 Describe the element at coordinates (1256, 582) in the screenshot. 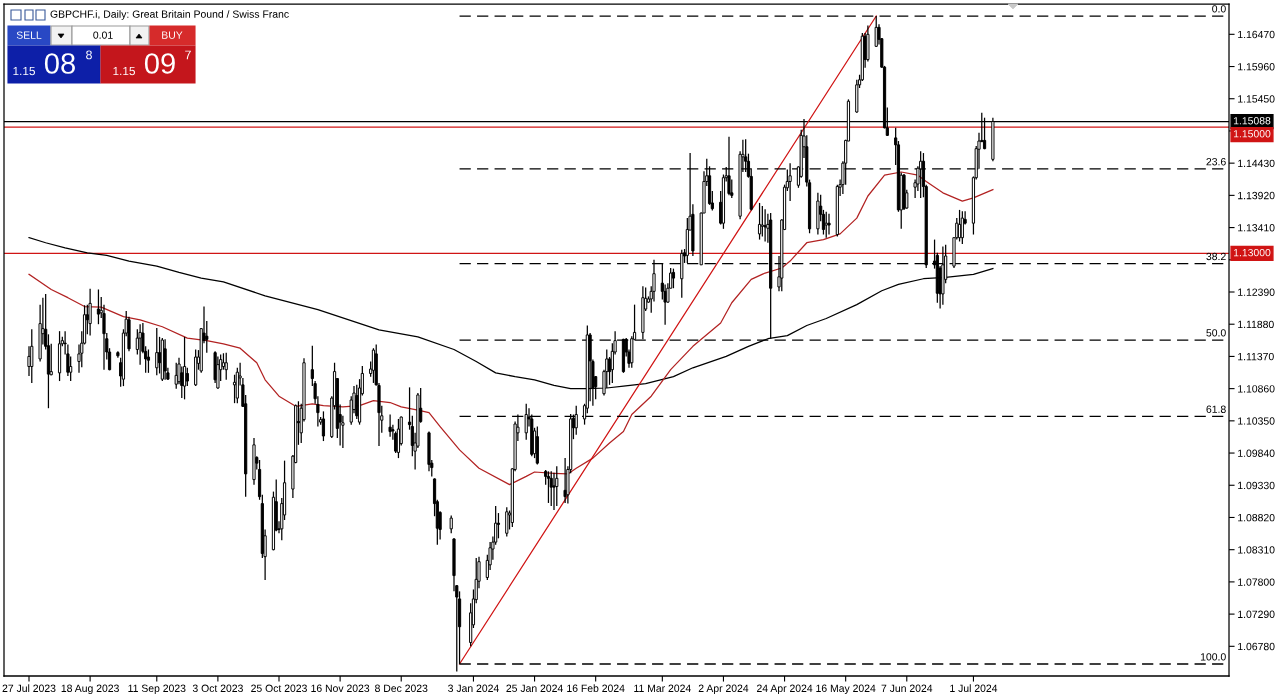

I see `y-tick-label: 1.07800` at that location.